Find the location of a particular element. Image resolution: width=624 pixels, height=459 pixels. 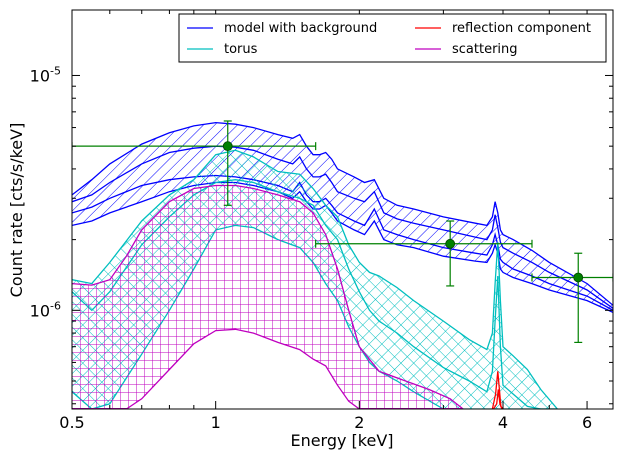

x-tick-label: 2 is located at coordinates (359, 422).